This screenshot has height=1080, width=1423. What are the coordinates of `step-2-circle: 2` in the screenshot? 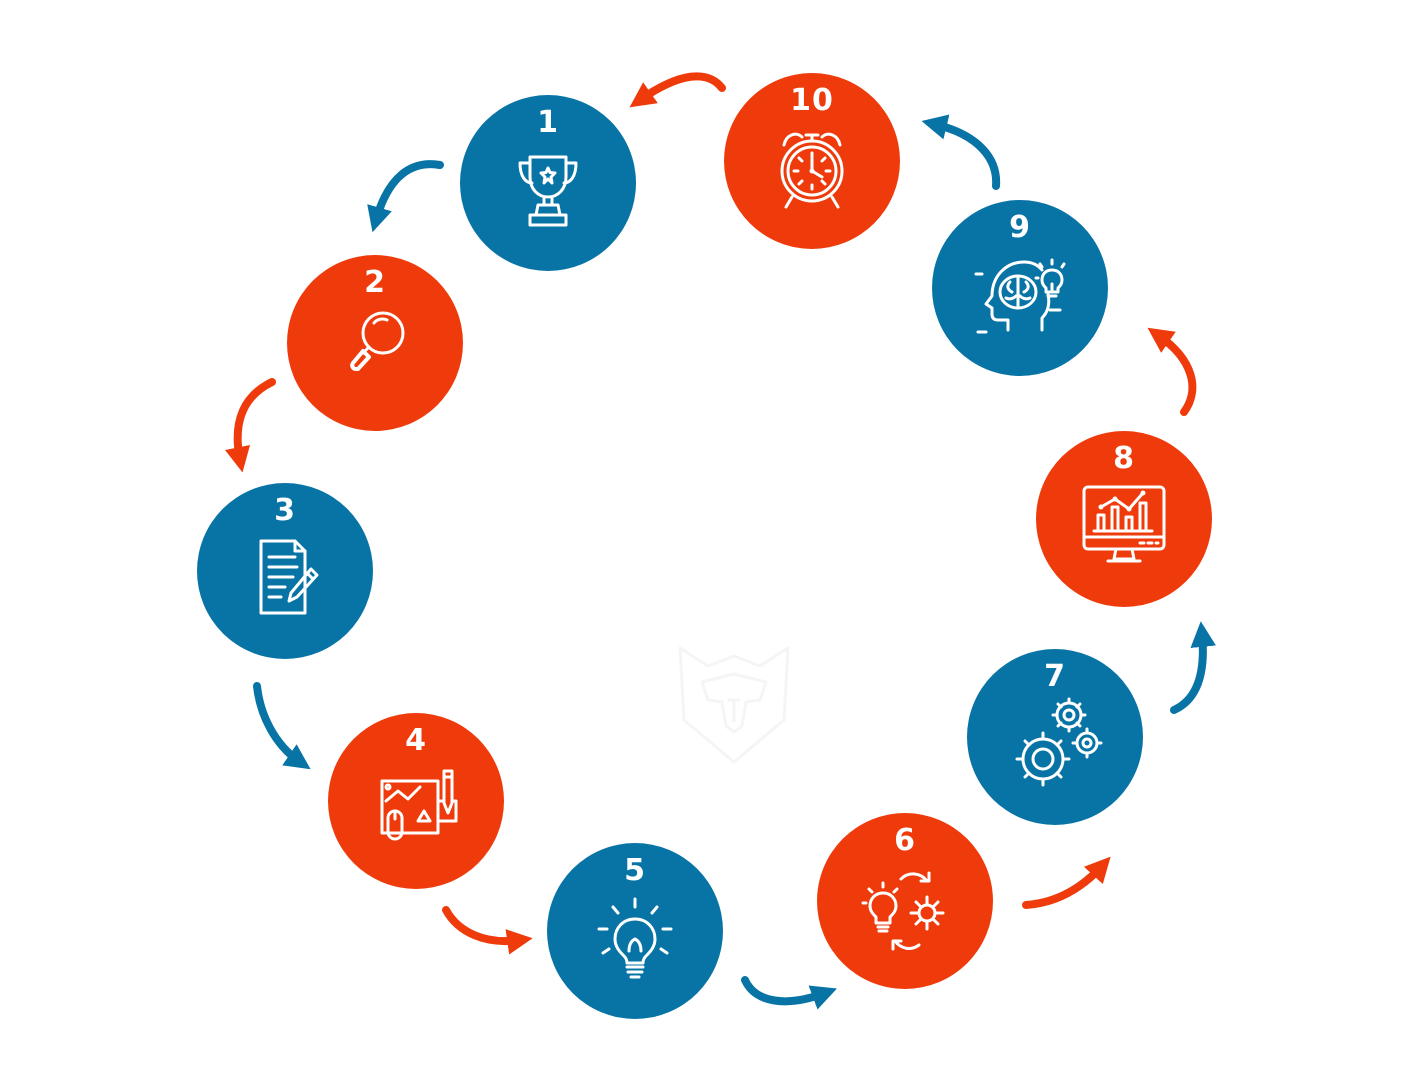 It's located at (375, 343).